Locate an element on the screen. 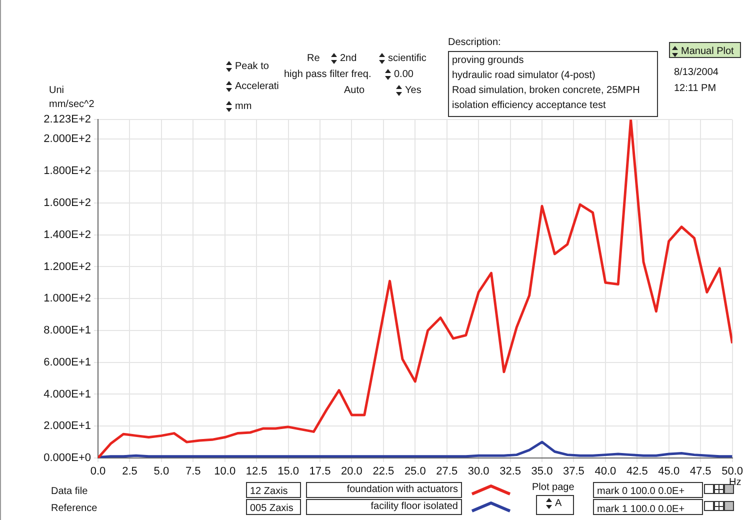 The width and height of the screenshot is (745, 520). x-axis-title: Hz is located at coordinates (735, 482).